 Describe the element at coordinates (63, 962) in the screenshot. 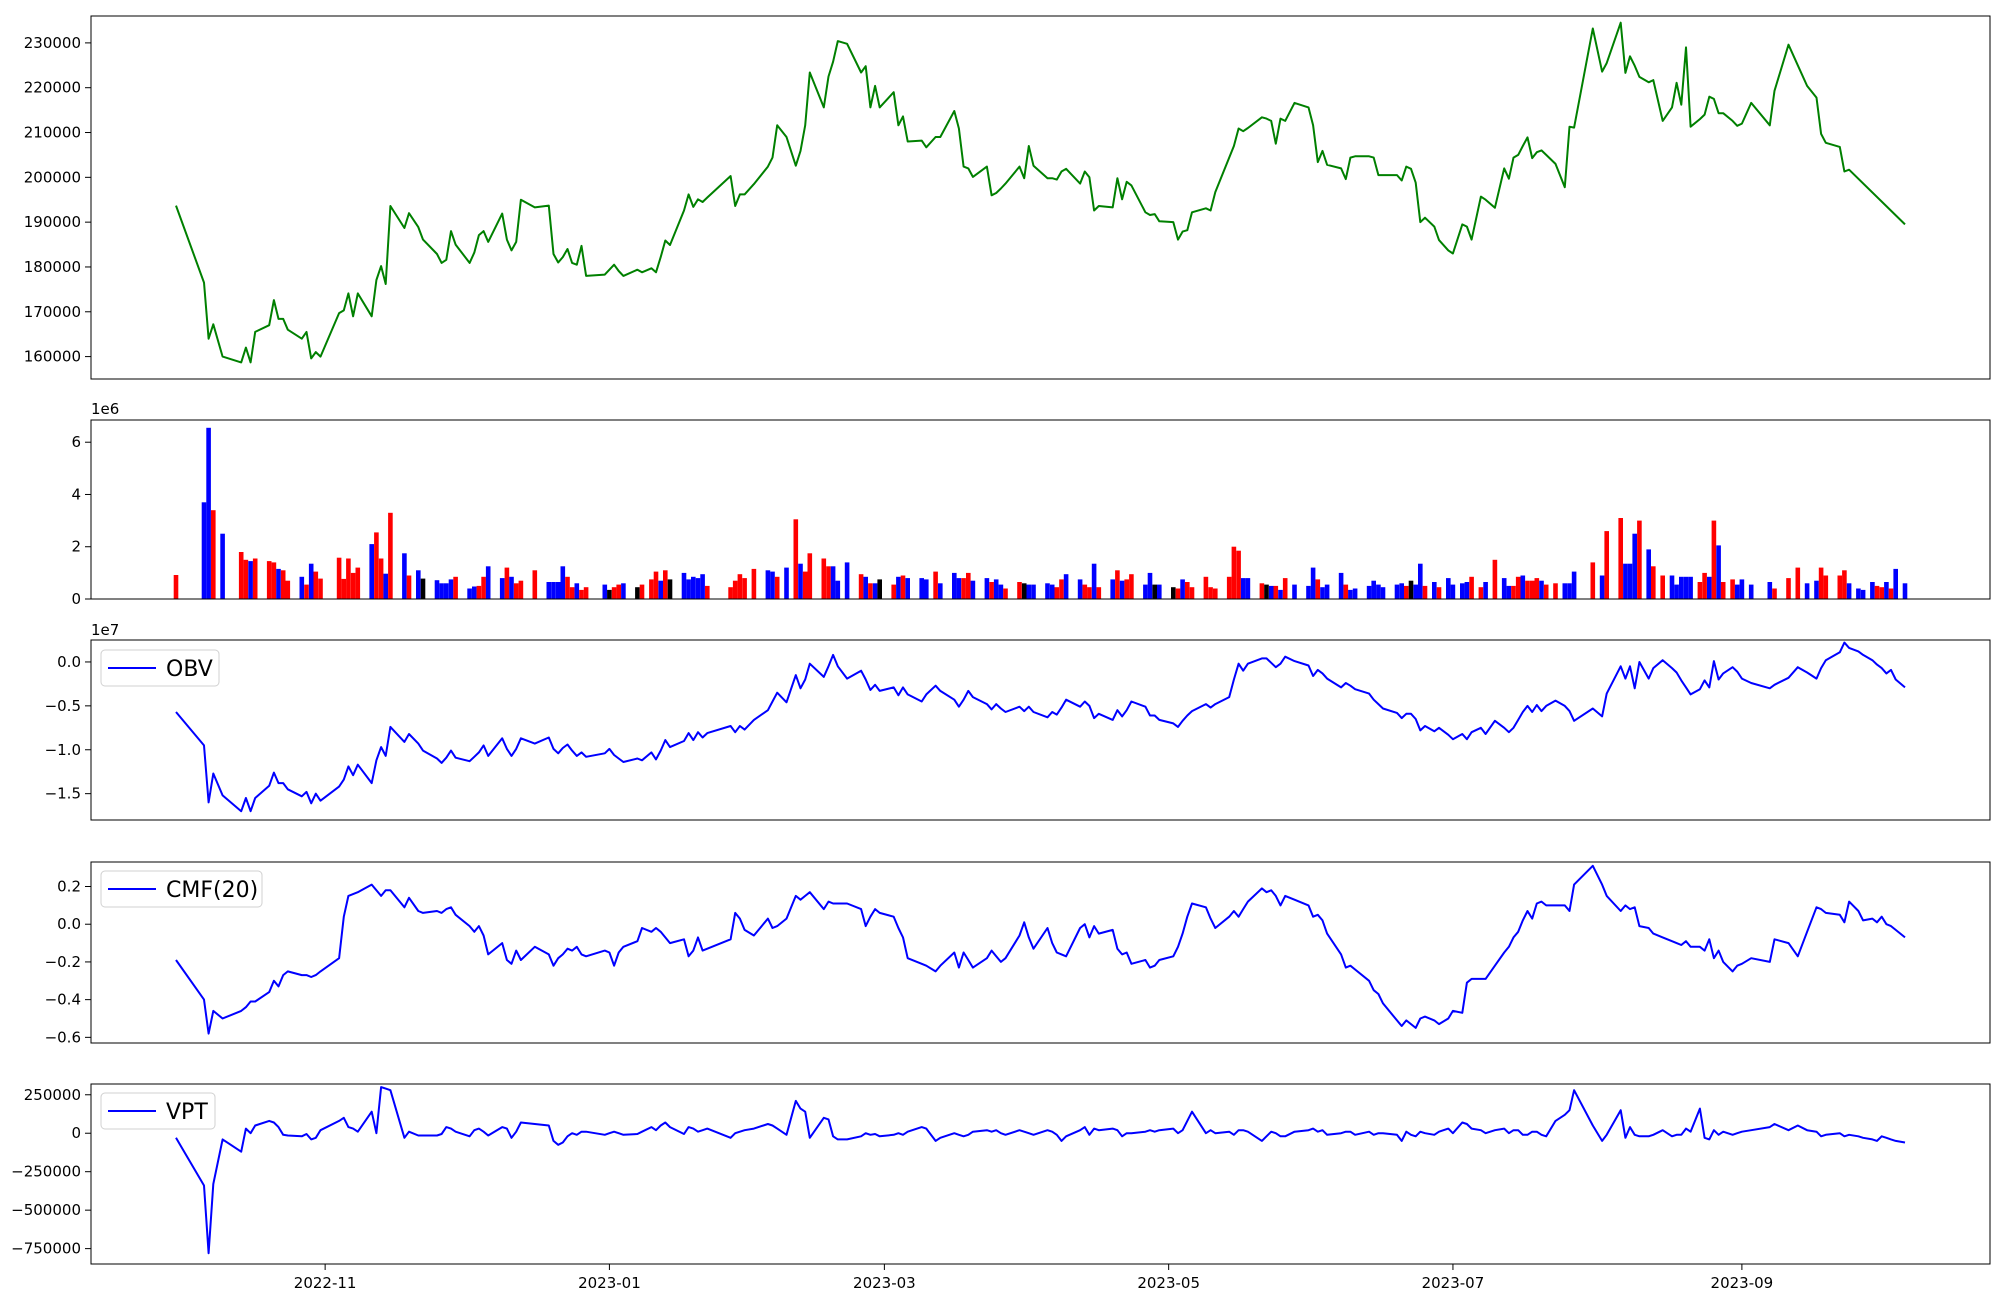

I see `cmf-ytick-label: −0.2` at that location.